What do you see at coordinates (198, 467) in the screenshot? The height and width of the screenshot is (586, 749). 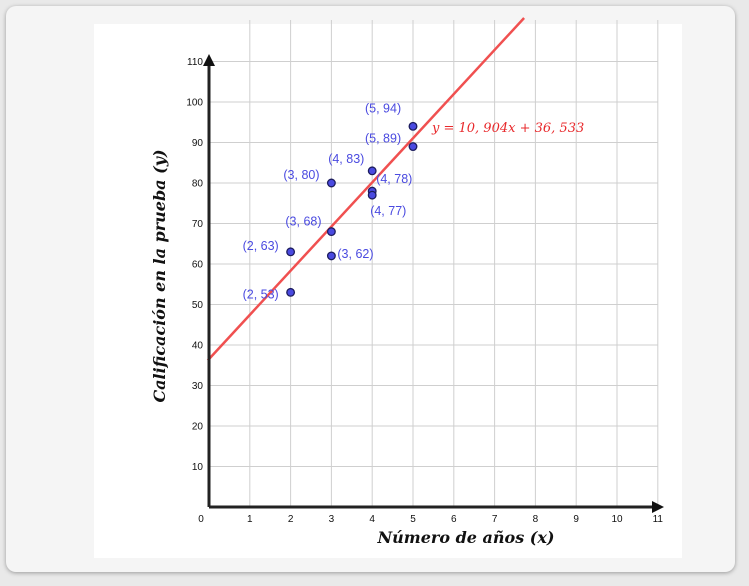 I see `y-tick-label: 10` at bounding box center [198, 467].